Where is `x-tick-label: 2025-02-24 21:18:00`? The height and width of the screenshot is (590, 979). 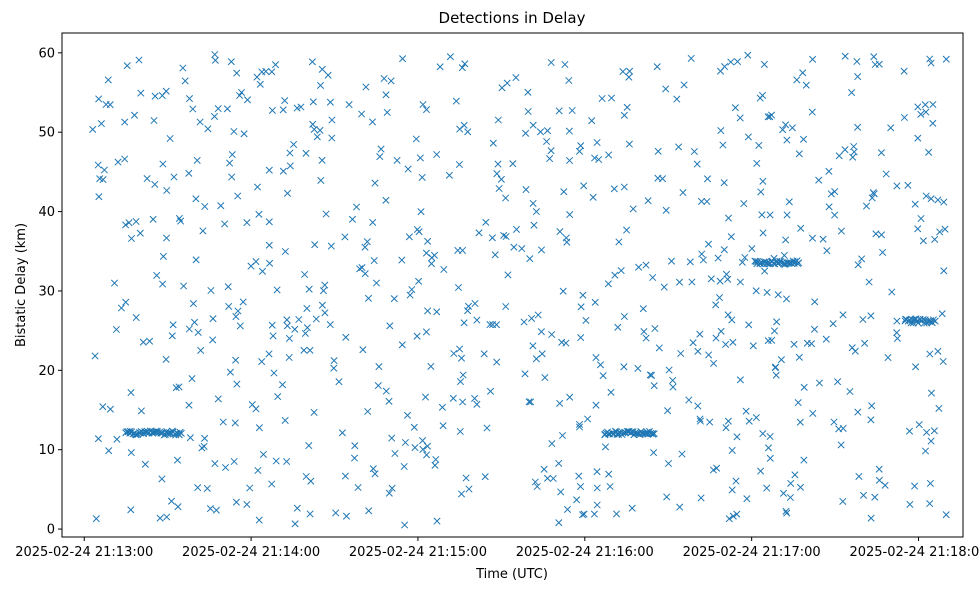
x-tick-label: 2025-02-24 21:18:00 is located at coordinates (914, 552).